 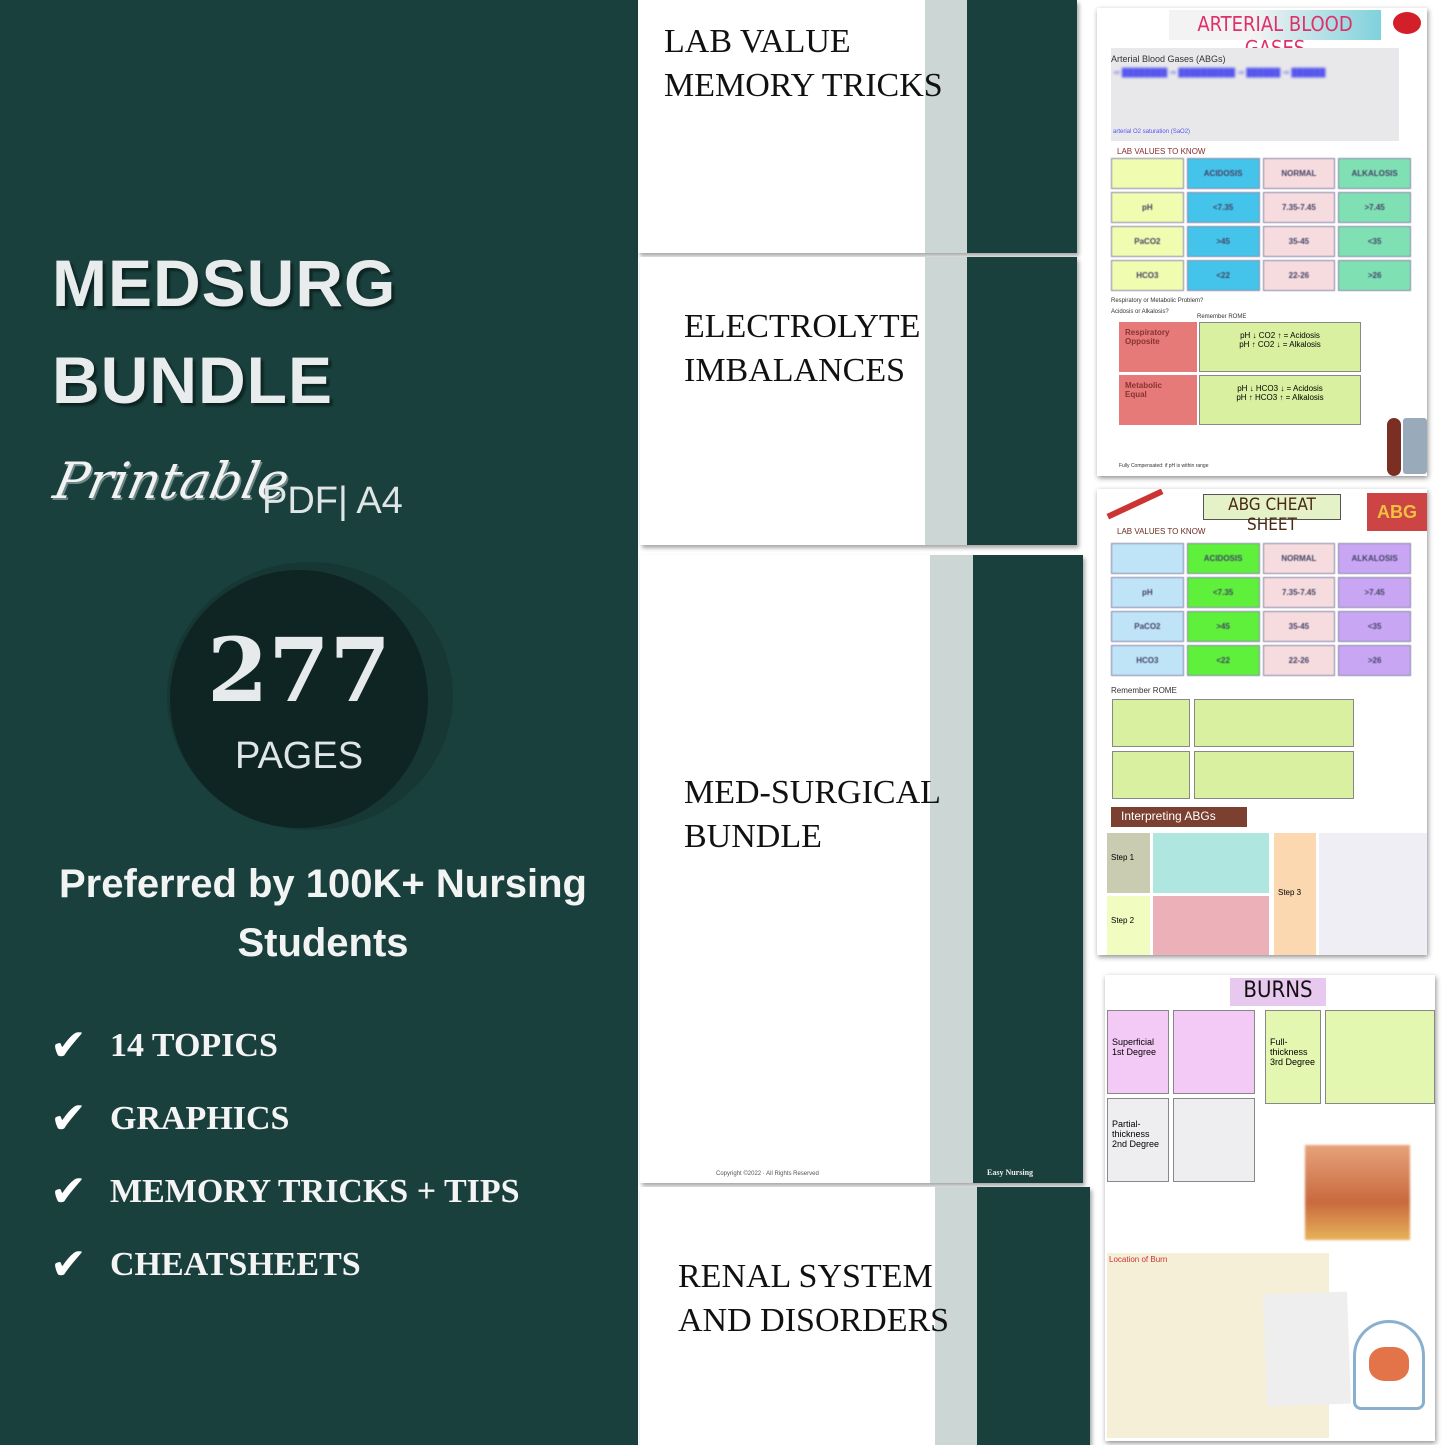 I want to click on interpret-heading: Interpreting ABGs, so click(x=1179, y=817).